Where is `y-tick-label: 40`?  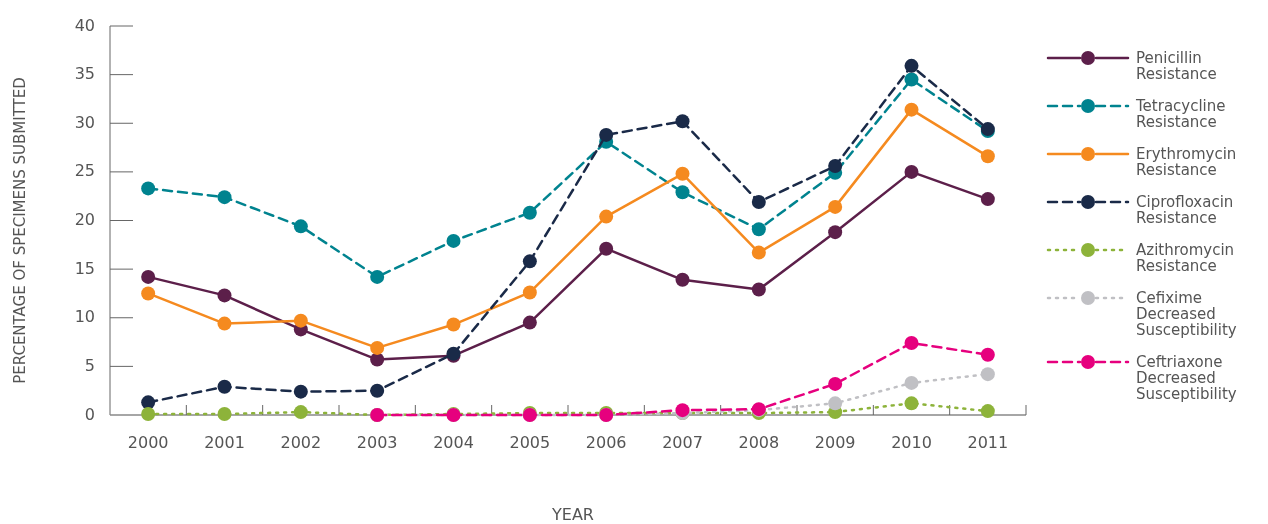
y-tick-label: 40 is located at coordinates (84, 25).